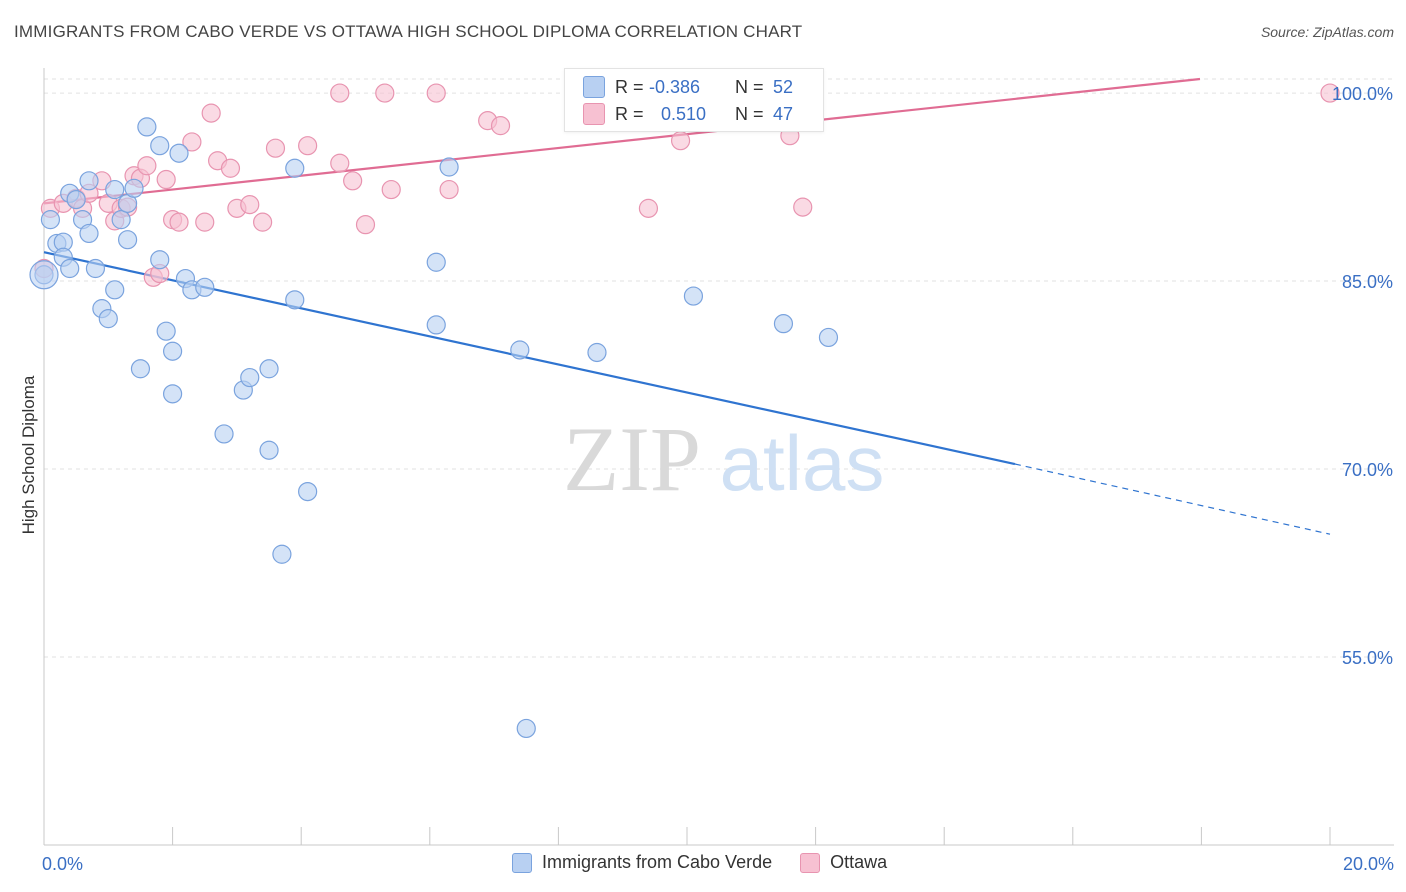  Describe the element at coordinates (1367, 470) in the screenshot. I see `y-tick-label: 70.0%` at that location.